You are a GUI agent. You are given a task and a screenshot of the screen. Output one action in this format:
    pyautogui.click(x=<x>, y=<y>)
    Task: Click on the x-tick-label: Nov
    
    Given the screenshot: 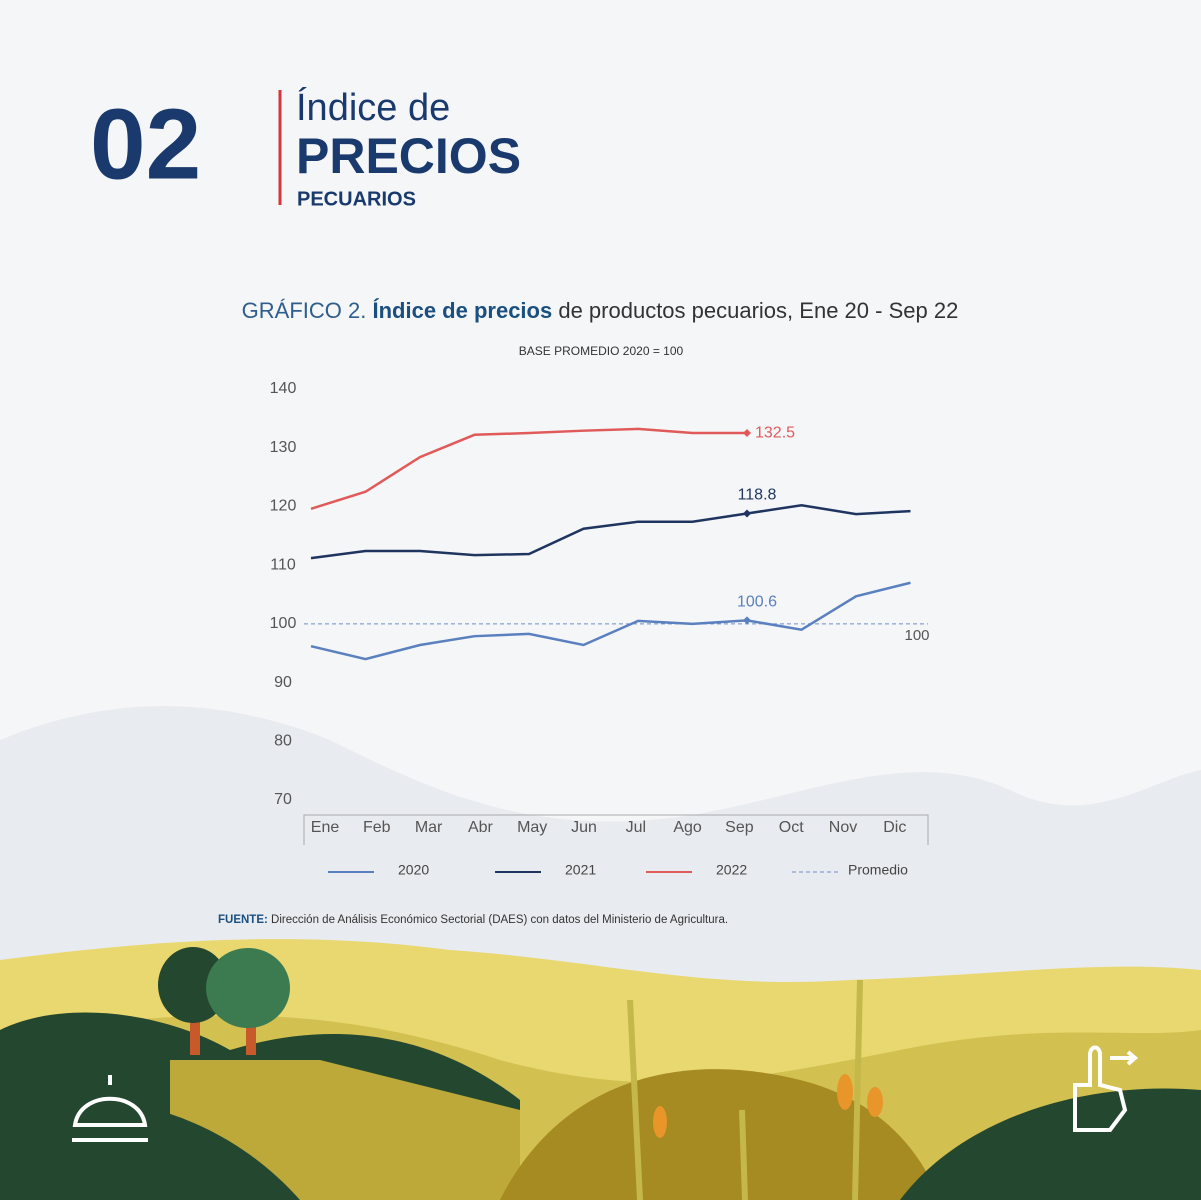 What is the action you would take?
    pyautogui.click(x=843, y=827)
    